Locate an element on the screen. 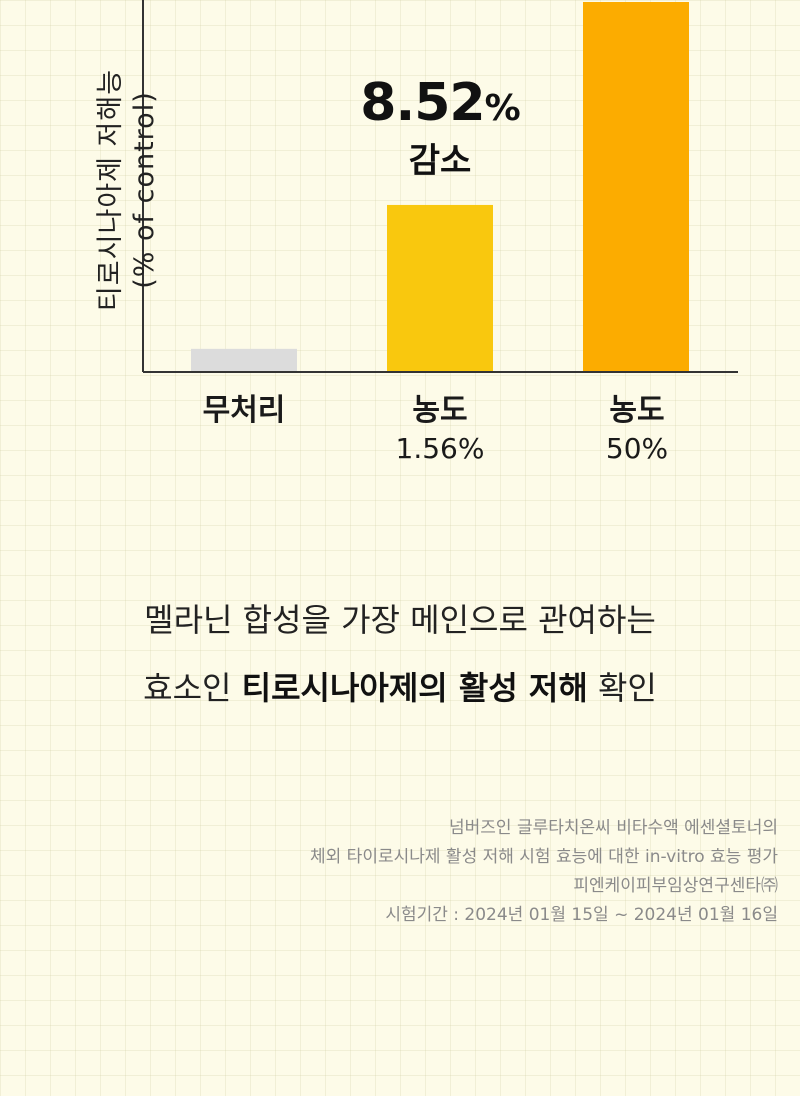  reduction-annotation: 8.52% 감소 is located at coordinates (440, 127).